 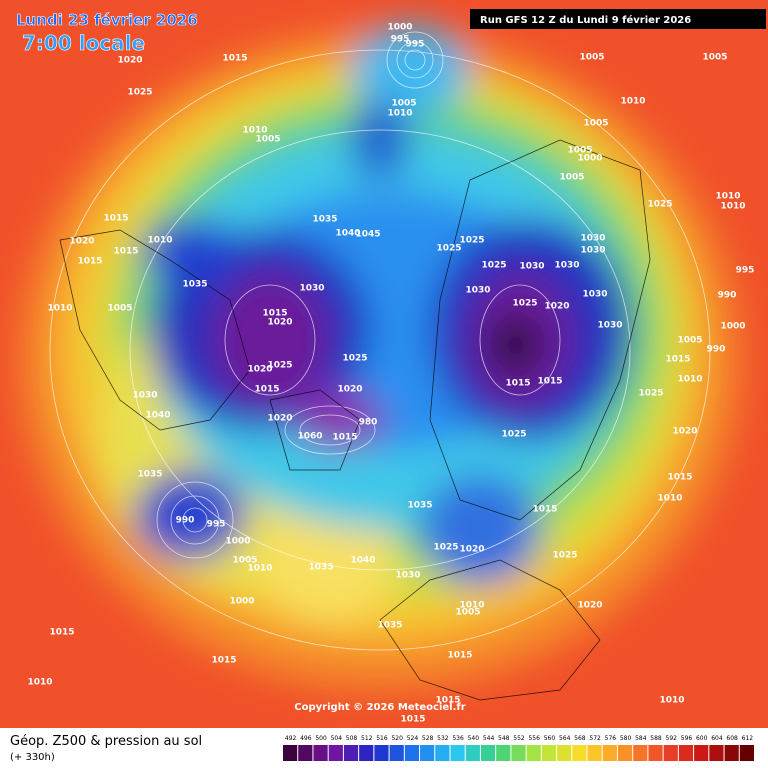 I want to click on isobar-label: 1045, so click(x=367, y=235).